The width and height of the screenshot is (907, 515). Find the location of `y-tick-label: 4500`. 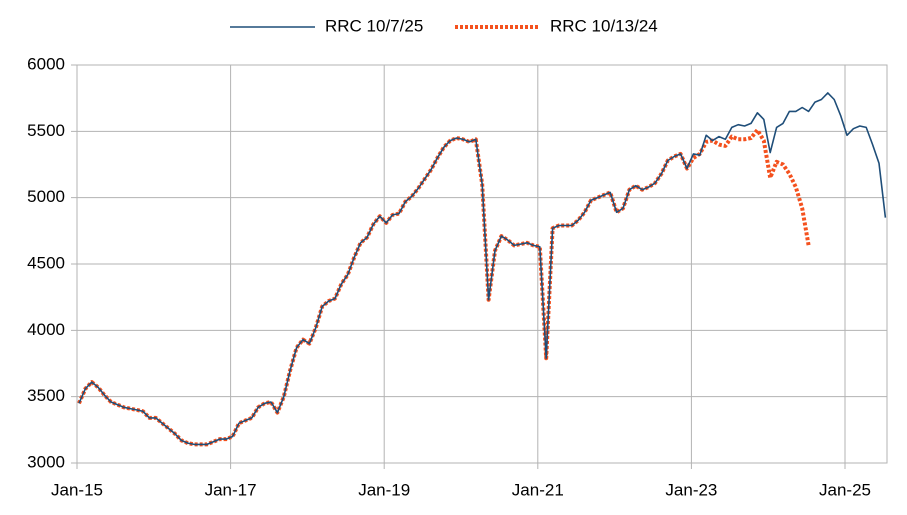

y-tick-label: 4500 is located at coordinates (46, 262).